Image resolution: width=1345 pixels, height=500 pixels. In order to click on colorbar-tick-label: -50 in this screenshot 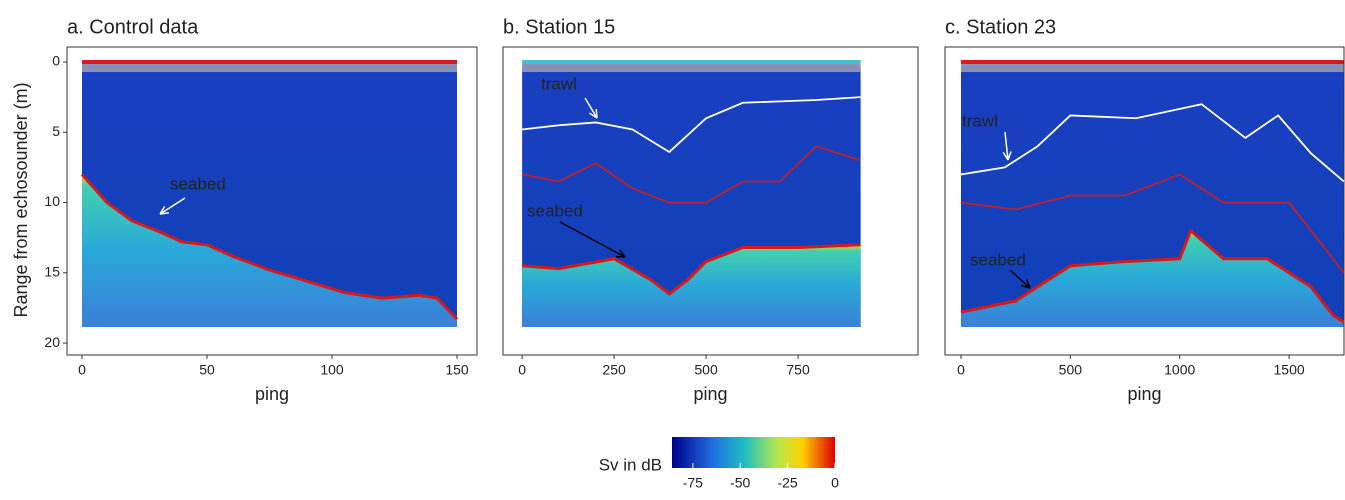, I will do `click(740, 483)`.